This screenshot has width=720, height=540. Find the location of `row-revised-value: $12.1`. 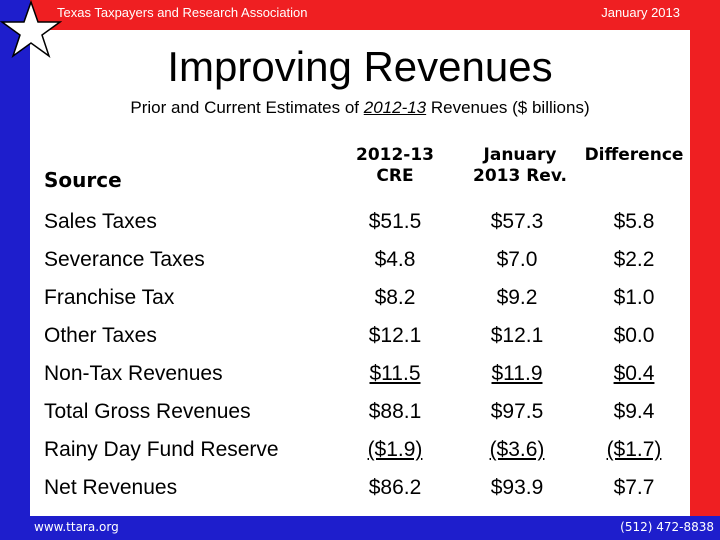

row-revised-value: $12.1 is located at coordinates (517, 335).